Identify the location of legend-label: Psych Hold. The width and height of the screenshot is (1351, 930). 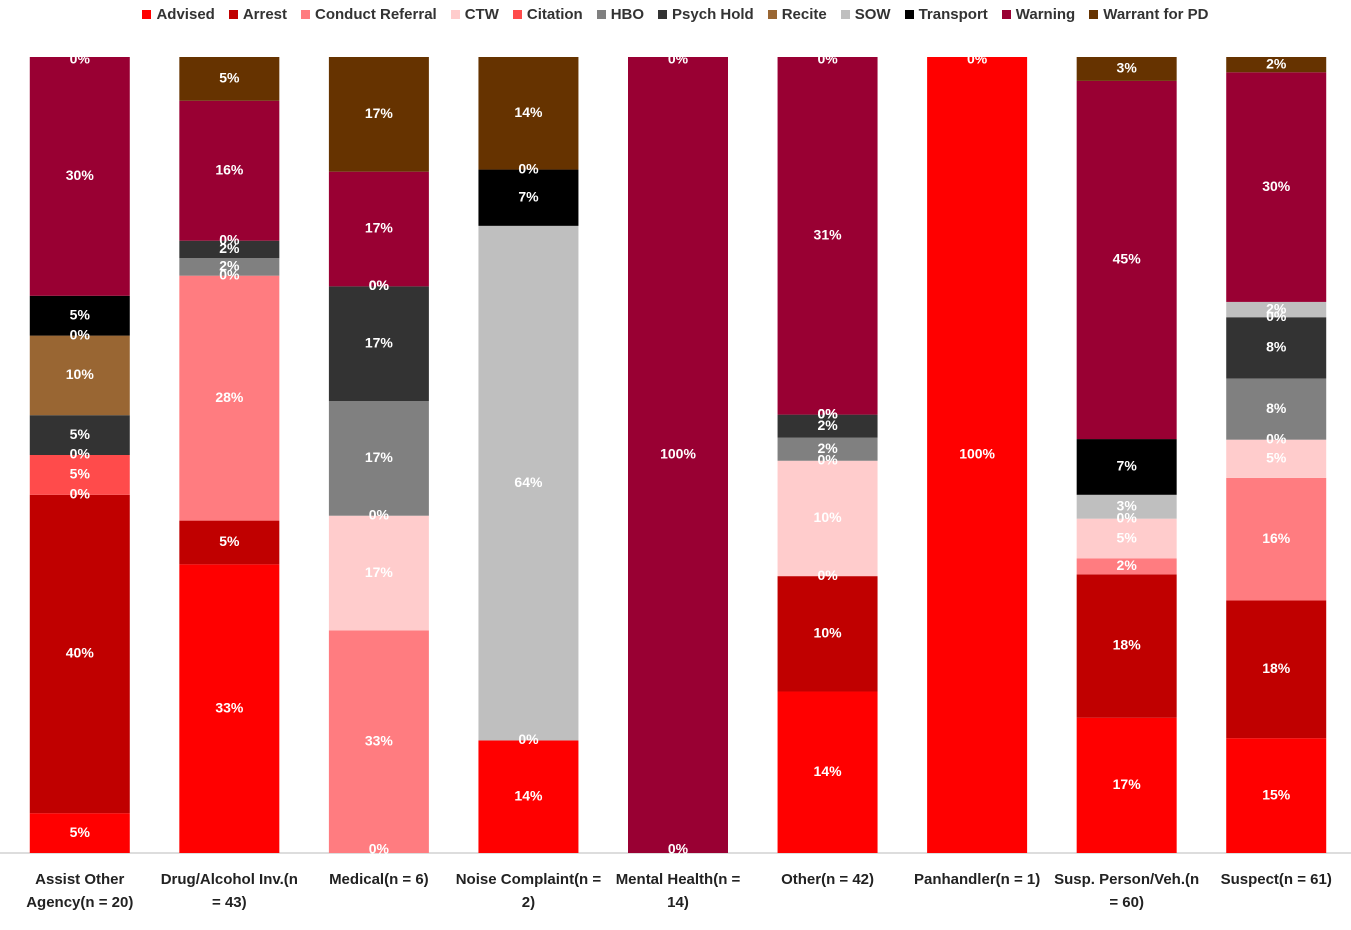
(713, 14).